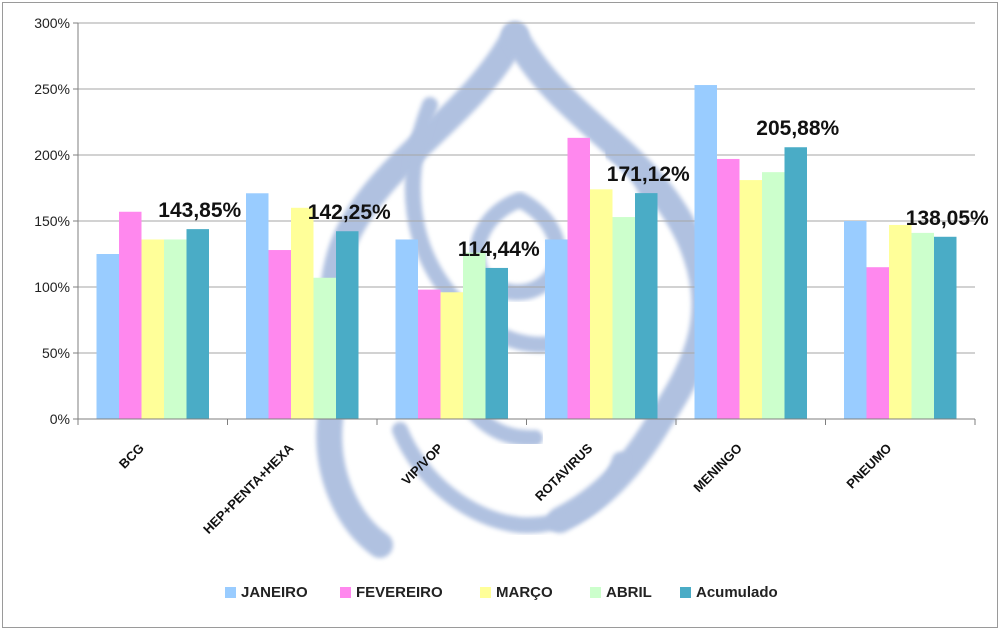  What do you see at coordinates (52, 89) in the screenshot?
I see `y-tick-label: 250%` at bounding box center [52, 89].